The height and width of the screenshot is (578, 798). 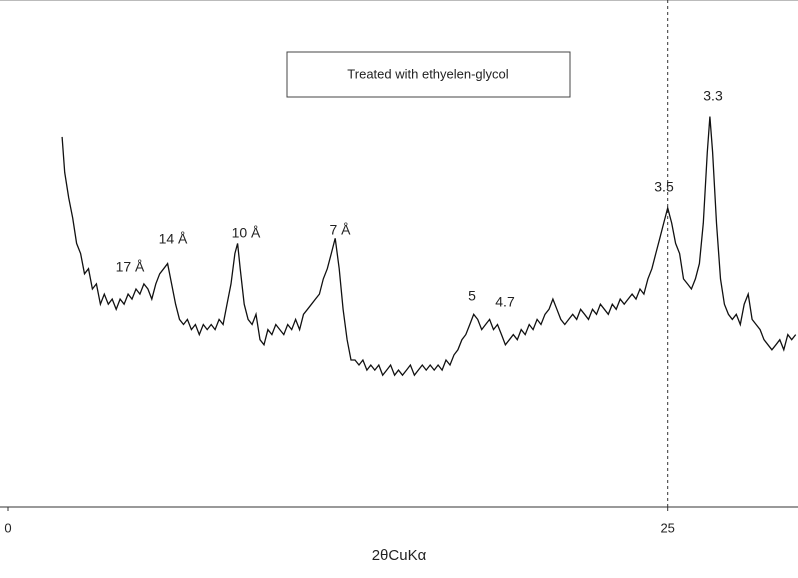 I want to click on title-box, so click(x=428, y=74).